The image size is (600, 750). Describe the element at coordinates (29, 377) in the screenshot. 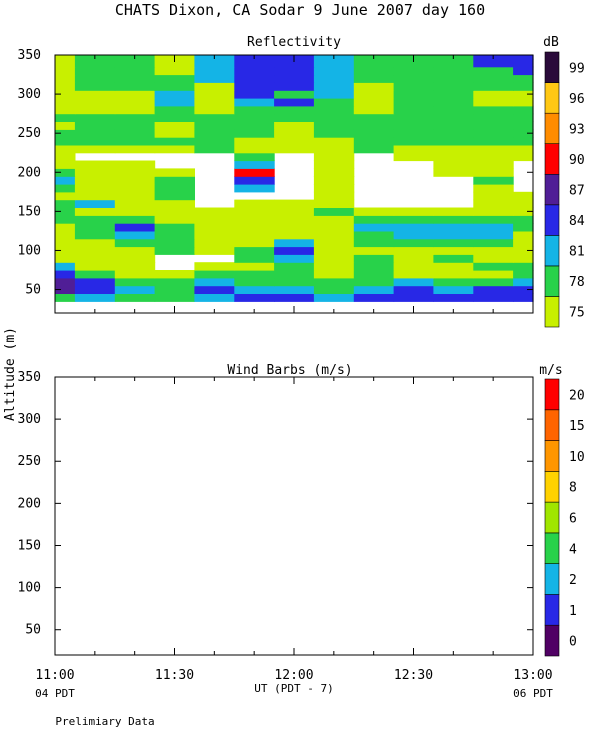

I see `y-tick-label: 350` at that location.